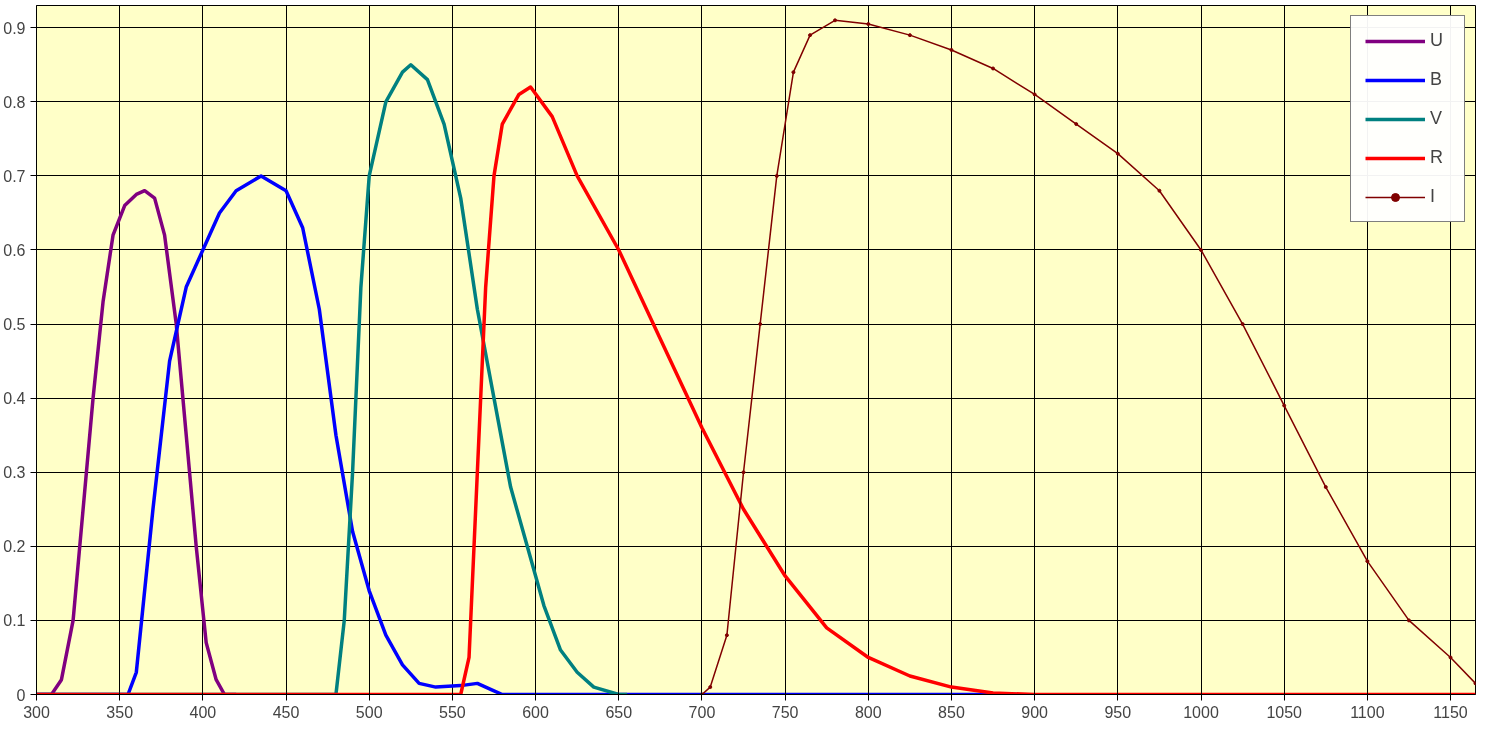 The image size is (1500, 732). I want to click on x-tick-label: 750, so click(785, 712).